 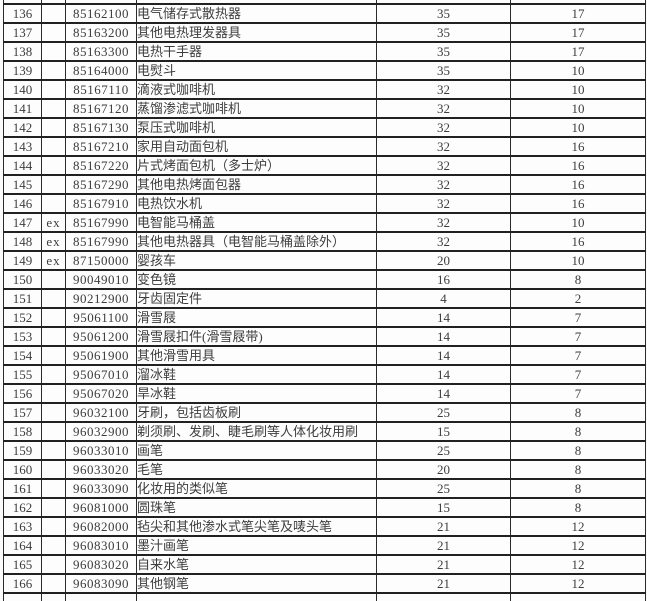 I want to click on description-cell: 蒸馏渗滤式咖啡机, so click(x=256, y=108).